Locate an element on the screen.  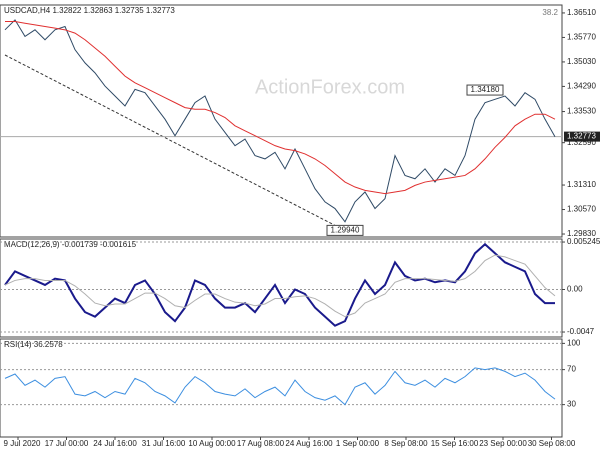
x-tick-label: 30 Sep 08:00 is located at coordinates (552, 443).